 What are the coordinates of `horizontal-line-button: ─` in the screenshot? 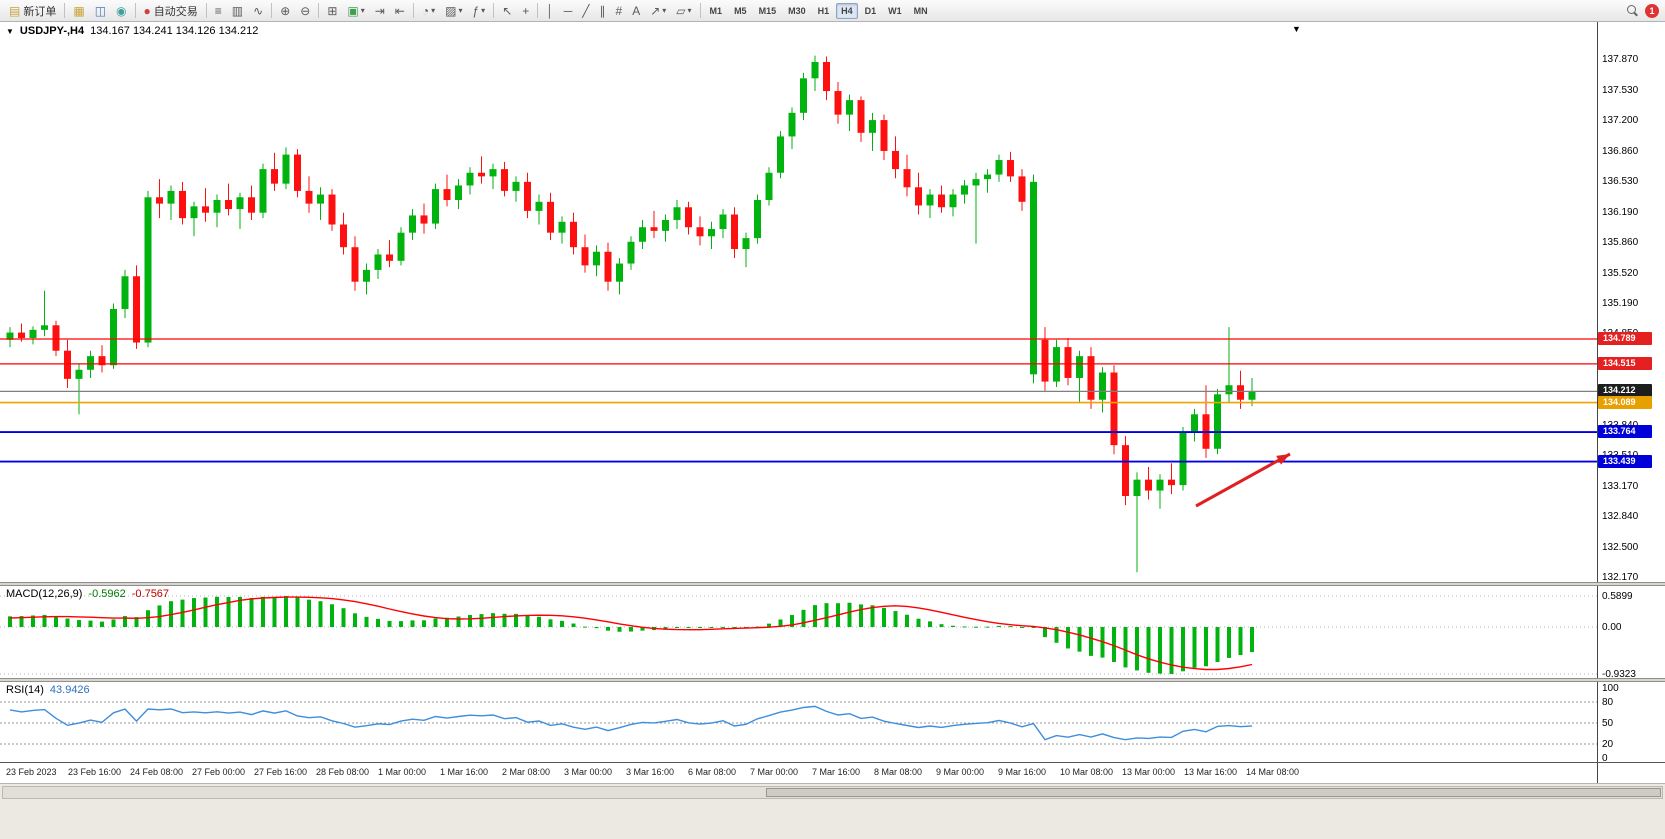 It's located at (568, 10).